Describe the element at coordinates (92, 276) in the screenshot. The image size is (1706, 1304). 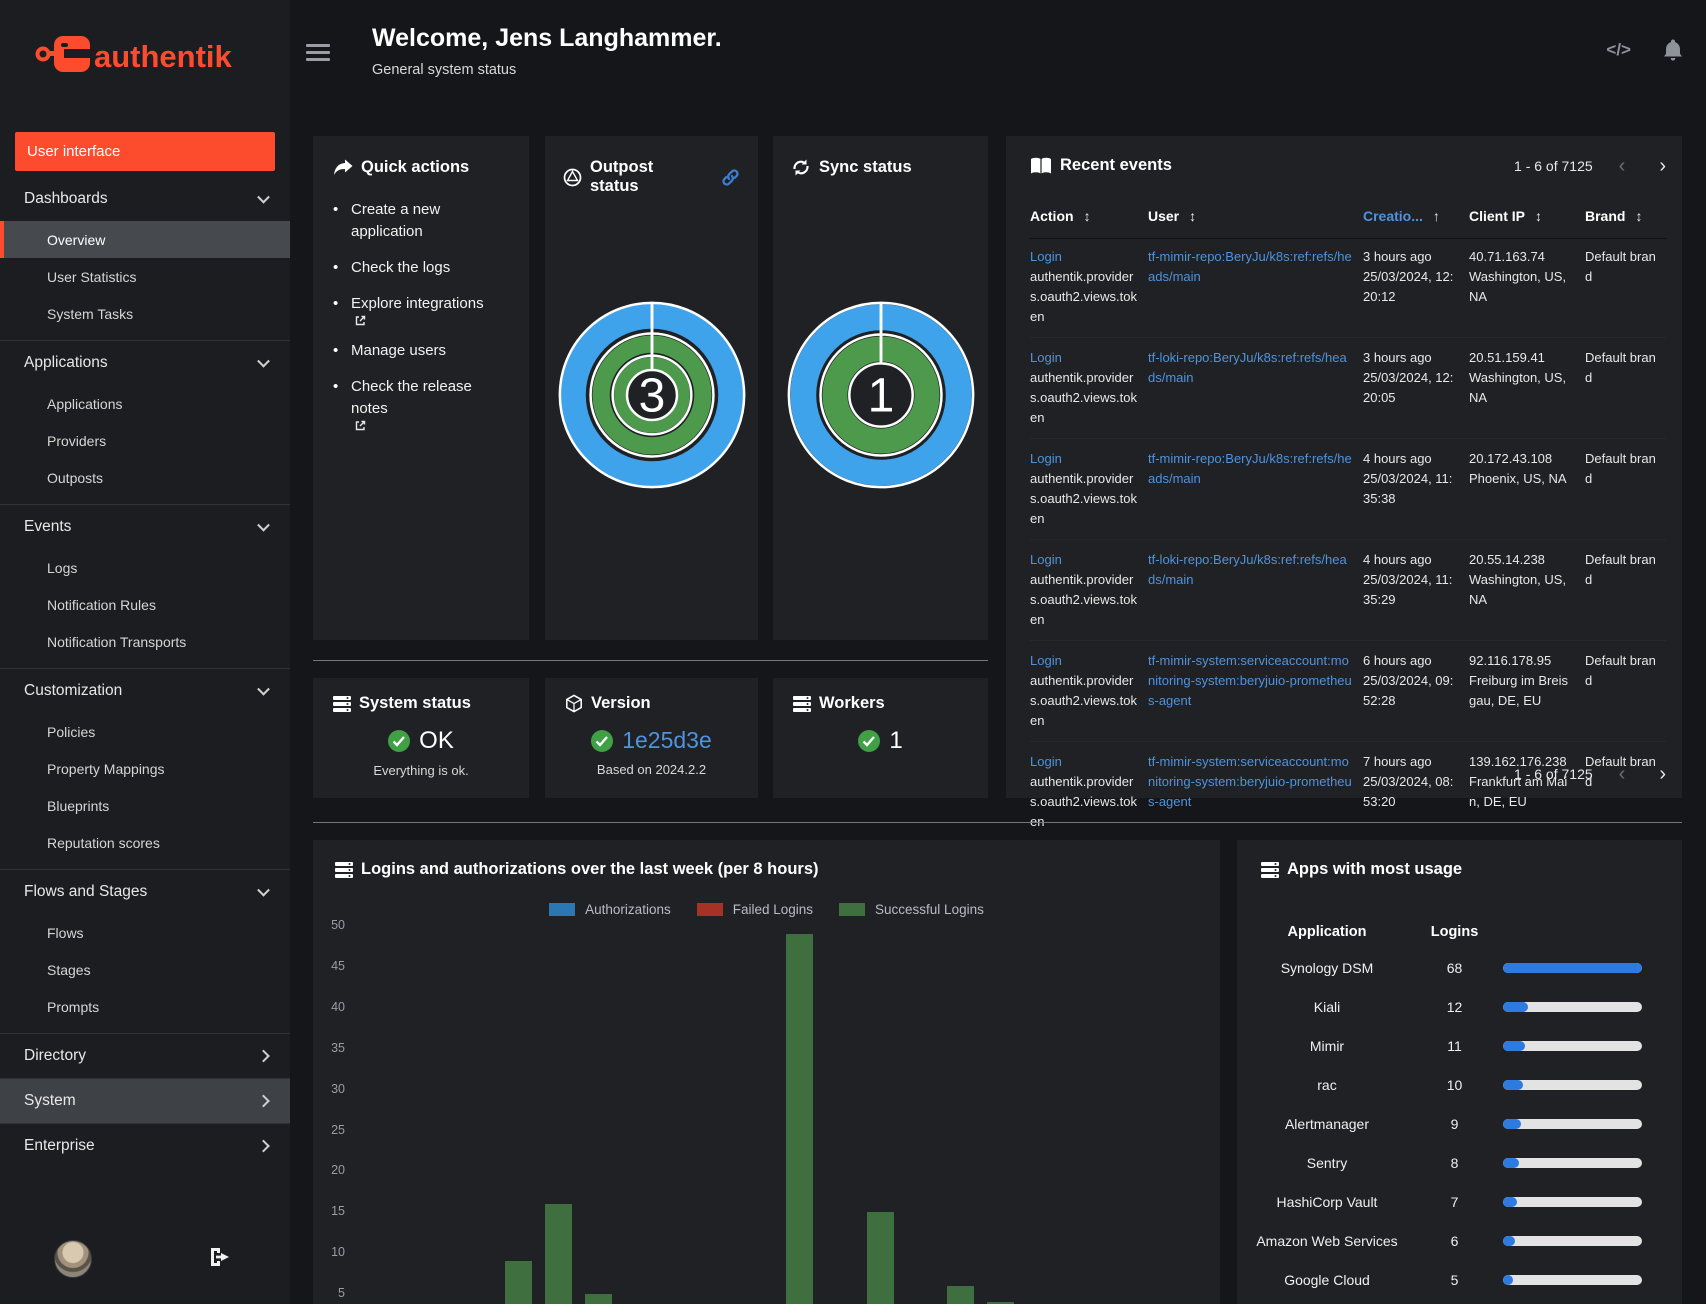
I see `sidebar-item-label: User Statistics` at that location.